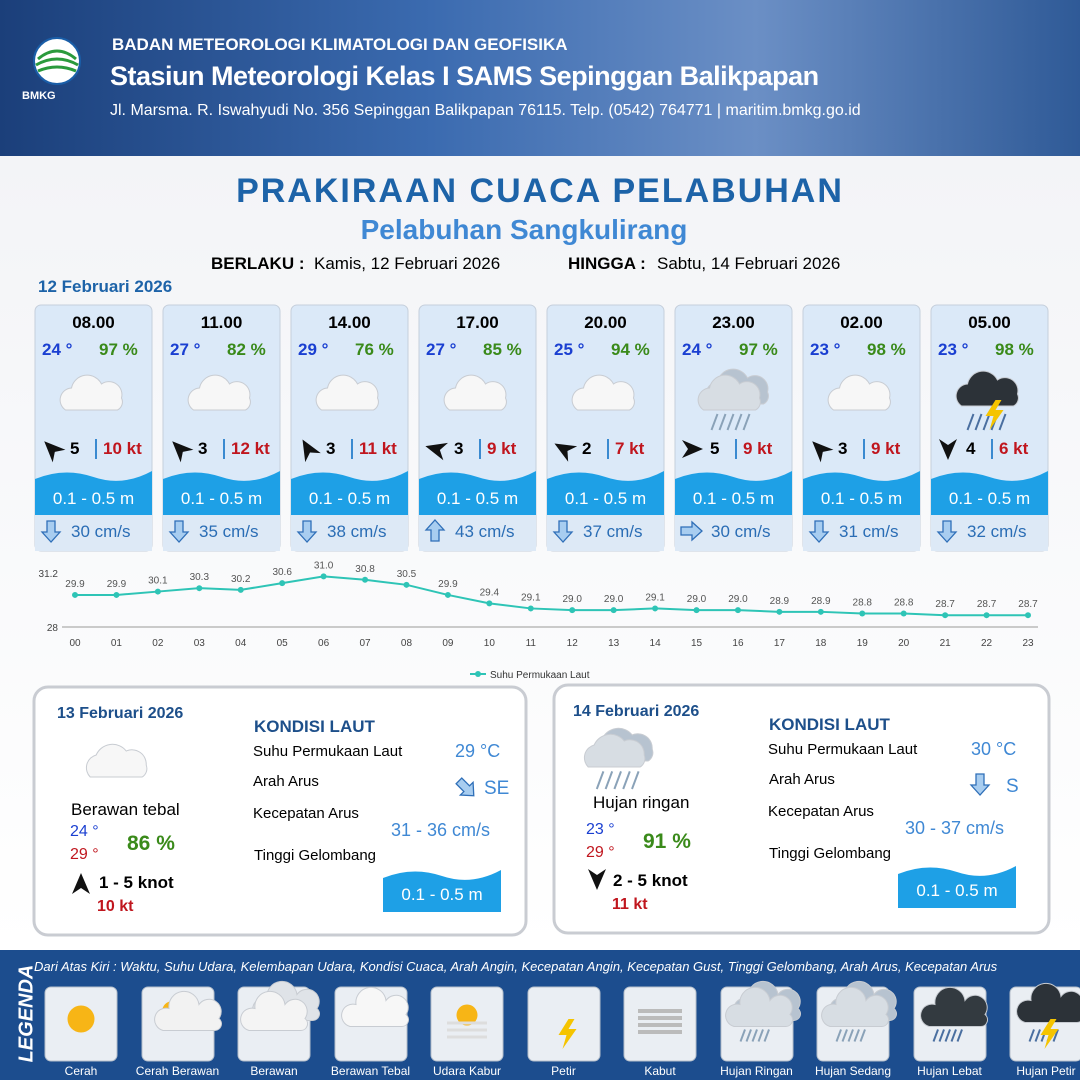  Describe the element at coordinates (370, 1071) in the screenshot. I see `legend-item: Berawan Tebal` at that location.